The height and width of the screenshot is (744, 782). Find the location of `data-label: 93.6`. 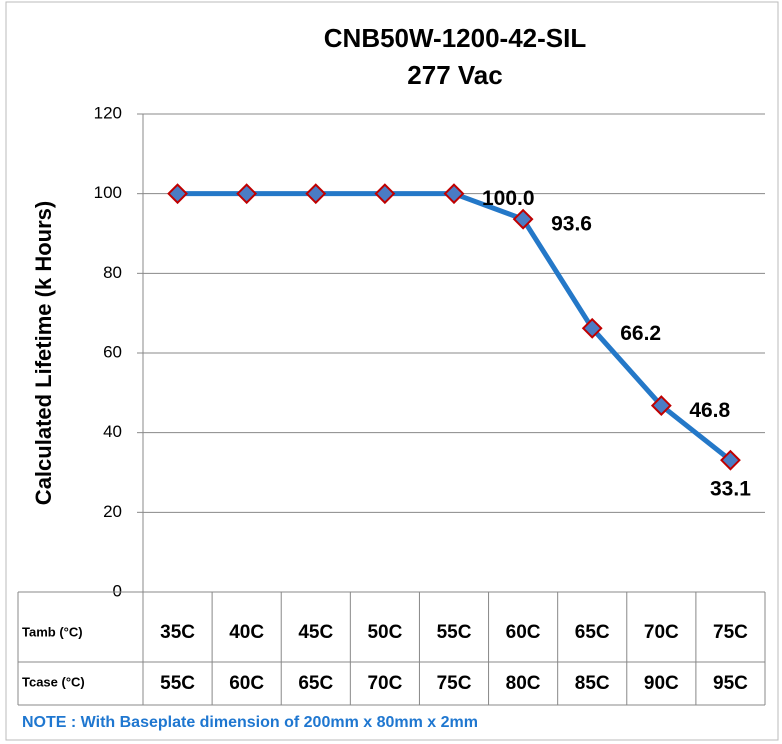

data-label: 93.6 is located at coordinates (571, 224).